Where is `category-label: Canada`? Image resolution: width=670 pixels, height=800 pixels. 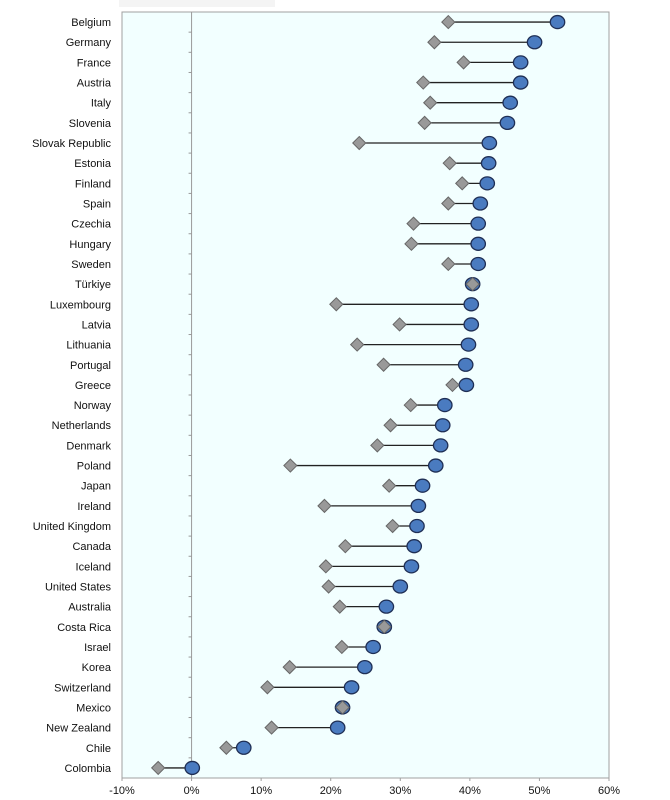 category-label: Canada is located at coordinates (91, 547).